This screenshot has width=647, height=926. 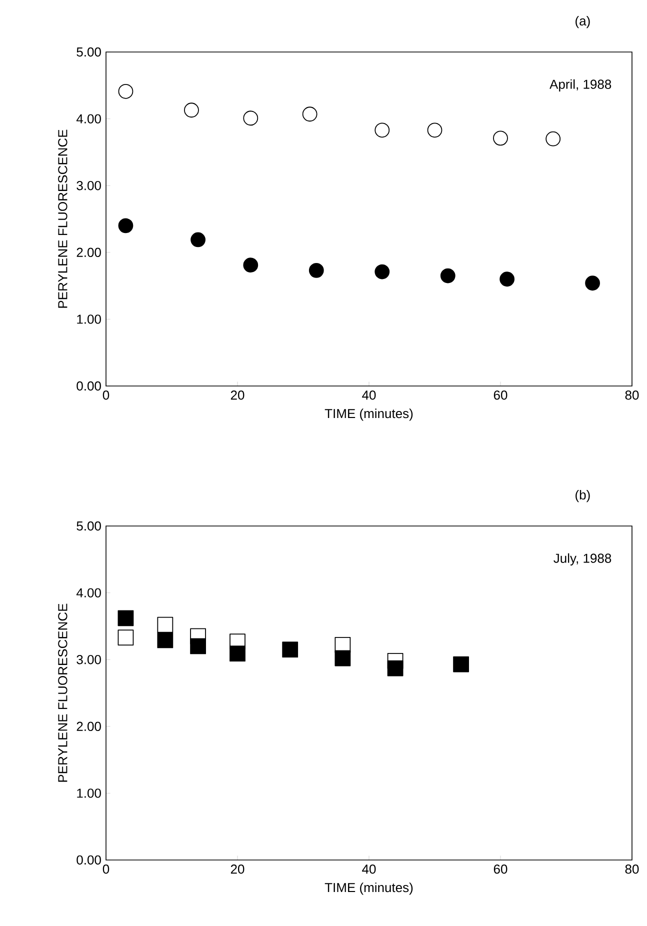 What do you see at coordinates (581, 85) in the screenshot?
I see `annotation: April, 1988` at bounding box center [581, 85].